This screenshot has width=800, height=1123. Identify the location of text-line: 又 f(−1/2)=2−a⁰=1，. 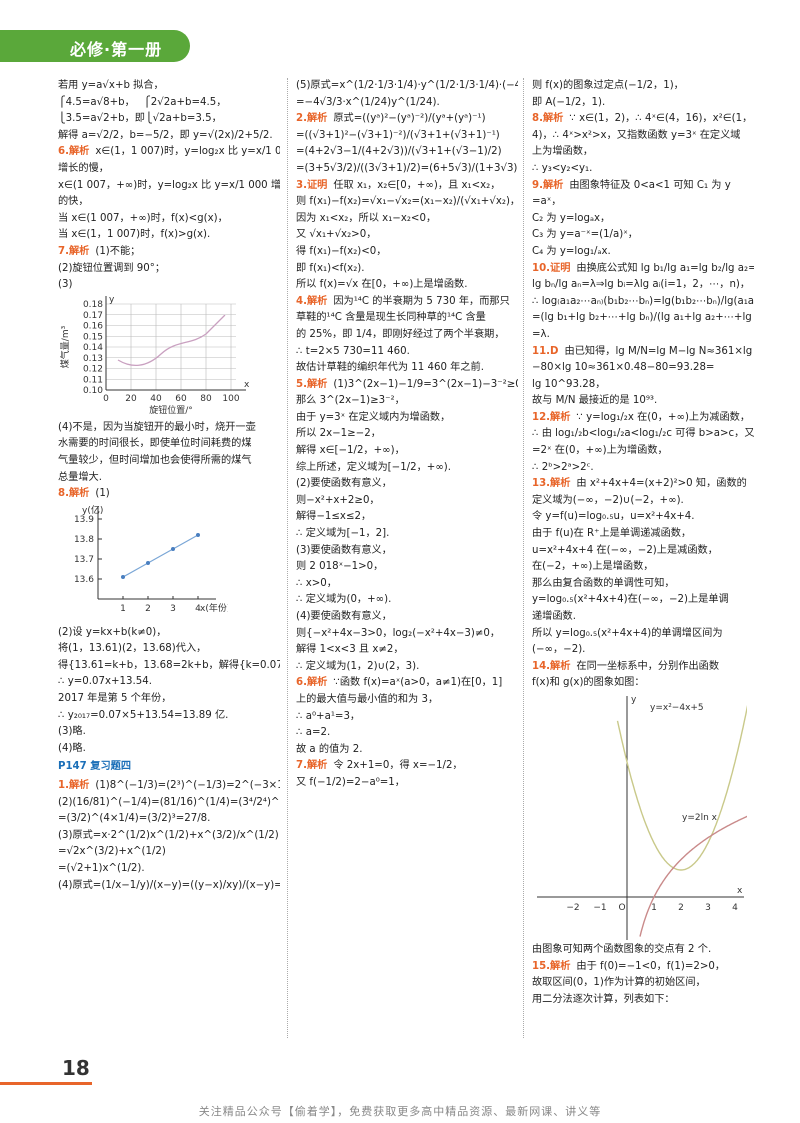
(350, 782).